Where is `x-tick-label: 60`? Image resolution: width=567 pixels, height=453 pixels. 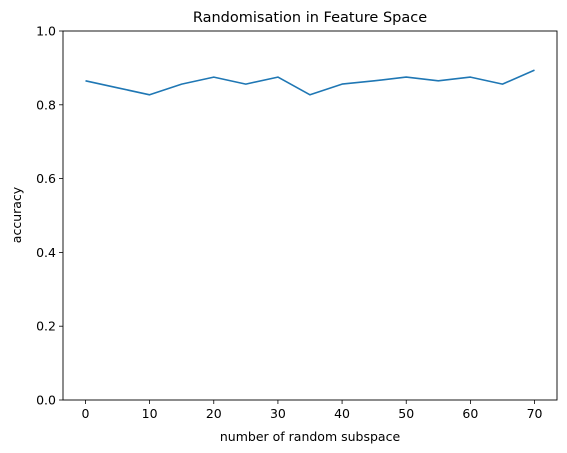 x-tick-label: 60 is located at coordinates (470, 413).